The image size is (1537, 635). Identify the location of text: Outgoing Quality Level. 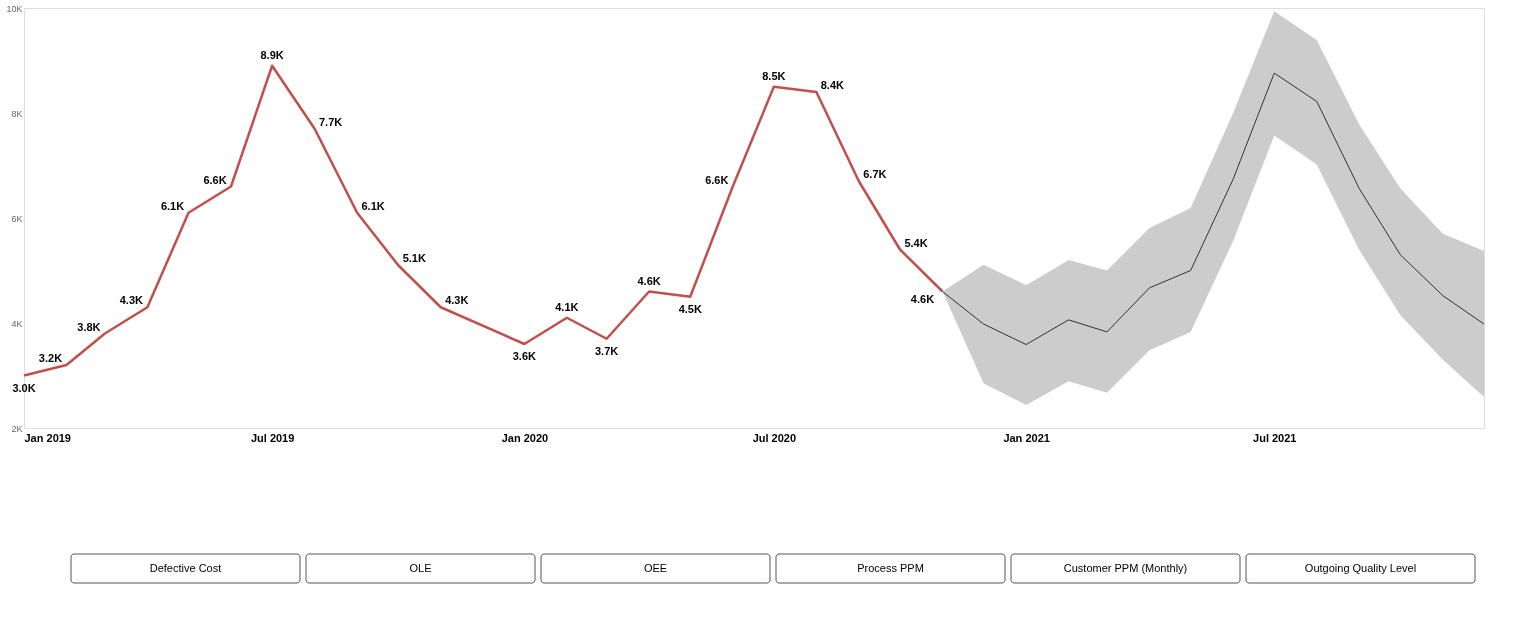
(1360, 568).